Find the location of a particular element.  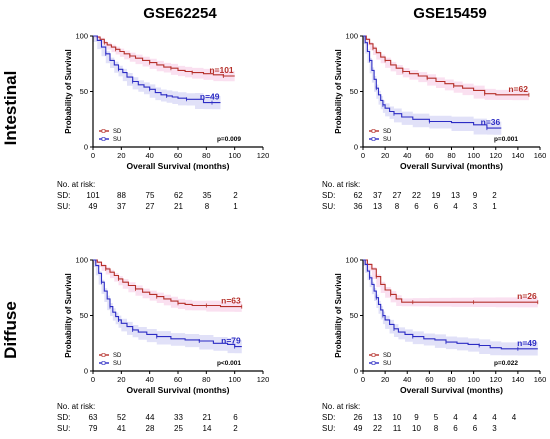

x-tick-label: 140 is located at coordinates (518, 379).